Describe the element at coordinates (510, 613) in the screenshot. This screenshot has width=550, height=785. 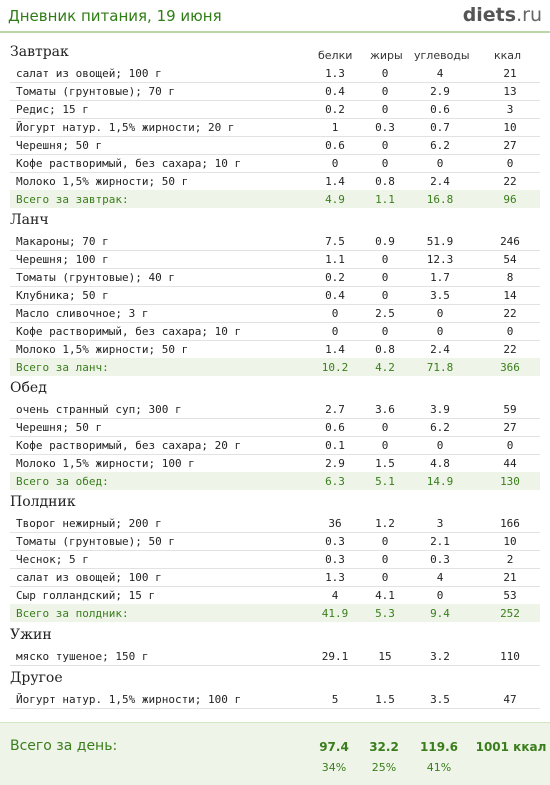
I see `total-kcal: 252` at that location.